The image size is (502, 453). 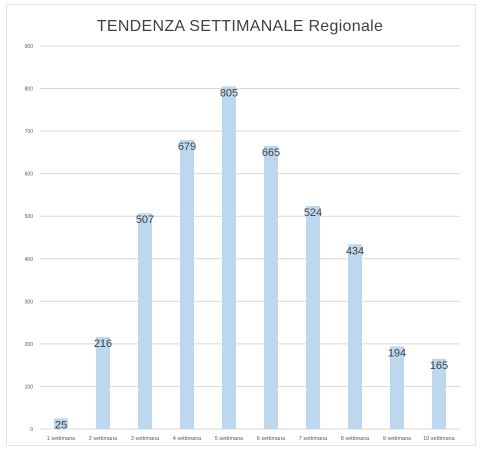 I want to click on y-tick-label: 300, so click(x=29, y=302).